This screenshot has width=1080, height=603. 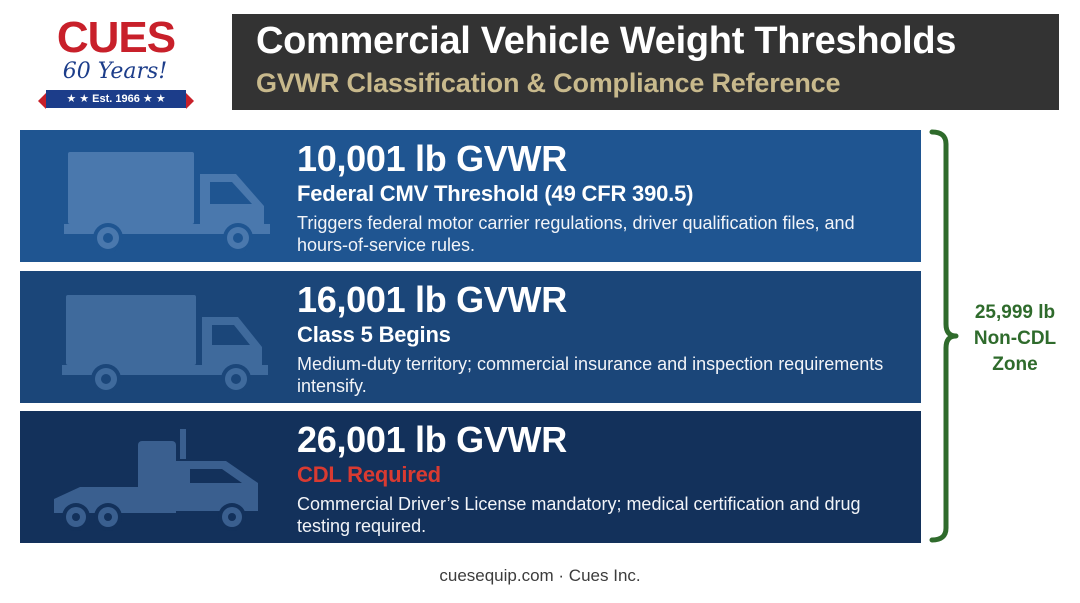 What do you see at coordinates (369, 474) in the screenshot?
I see `threshold-heading-cdl-required: CDL Required` at bounding box center [369, 474].